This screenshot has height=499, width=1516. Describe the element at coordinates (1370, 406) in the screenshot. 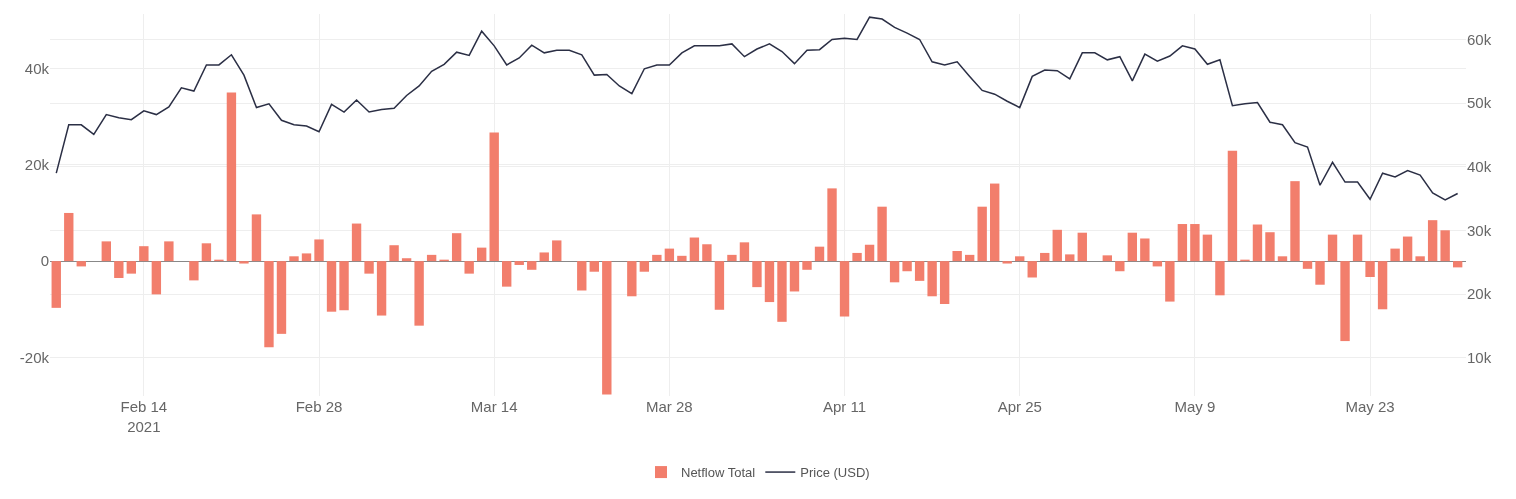

I see `x-tick-label: May 23` at that location.